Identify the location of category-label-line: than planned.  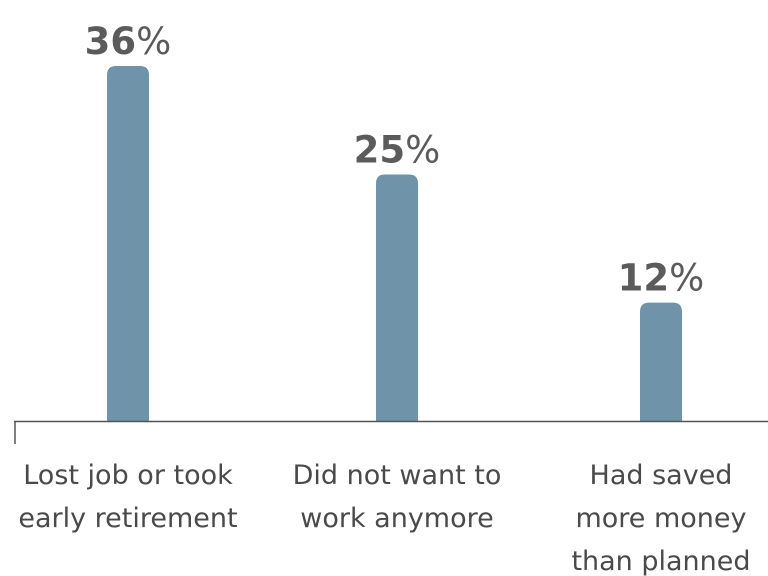
(660, 561).